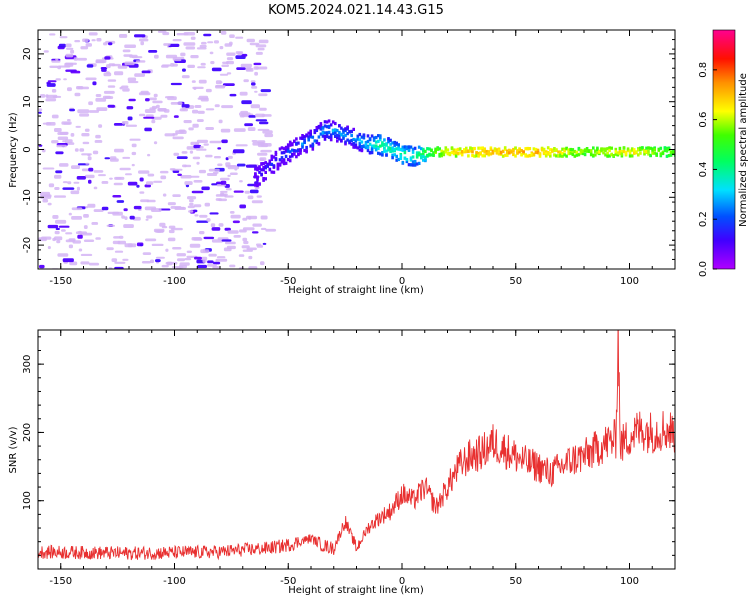 The width and height of the screenshot is (750, 600). What do you see at coordinates (724, 149) in the screenshot?
I see `colorbar-gradient` at bounding box center [724, 149].